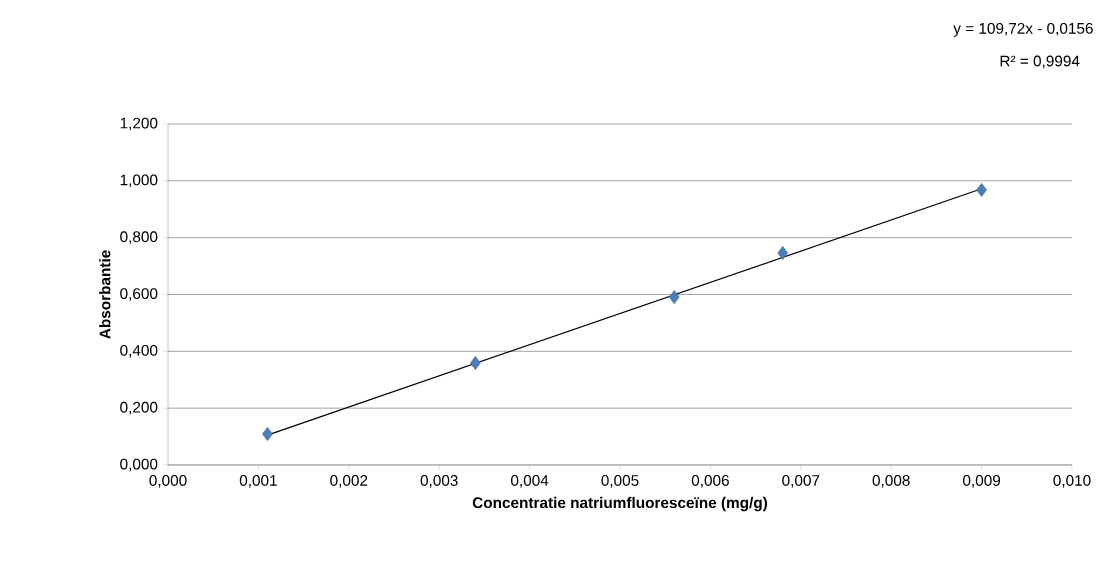  What do you see at coordinates (620, 504) in the screenshot?
I see `x-axis-title: Concentratie natriumfluoresceïne (mg/g)` at bounding box center [620, 504].